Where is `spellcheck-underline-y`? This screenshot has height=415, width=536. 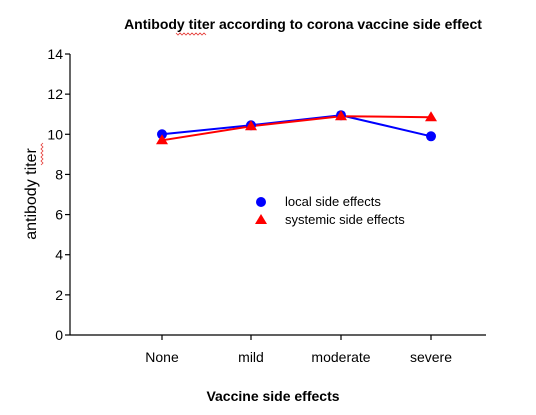
spellcheck-underline-y is located at coordinates (42, 154).